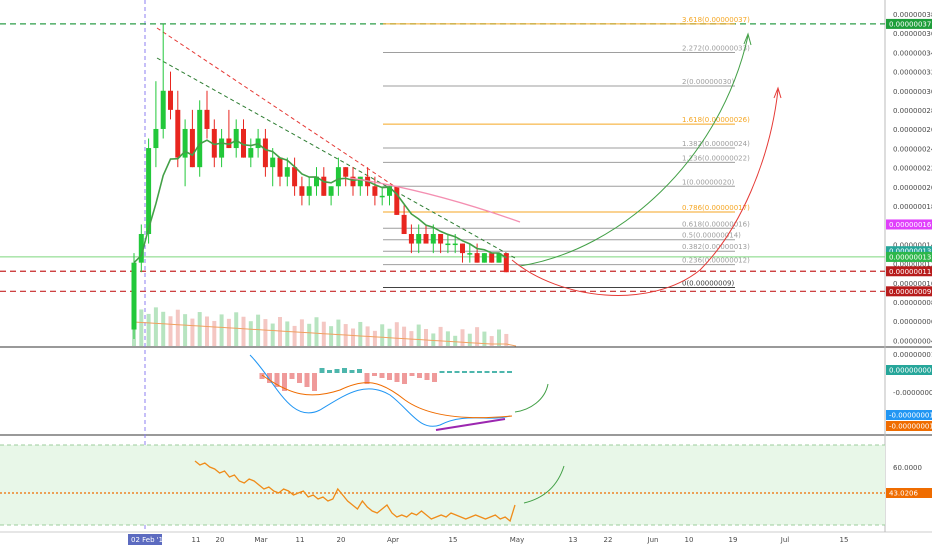  What do you see at coordinates (912, 188) in the screenshot?
I see `price-tick-label: 0.00000020` at bounding box center [912, 188].